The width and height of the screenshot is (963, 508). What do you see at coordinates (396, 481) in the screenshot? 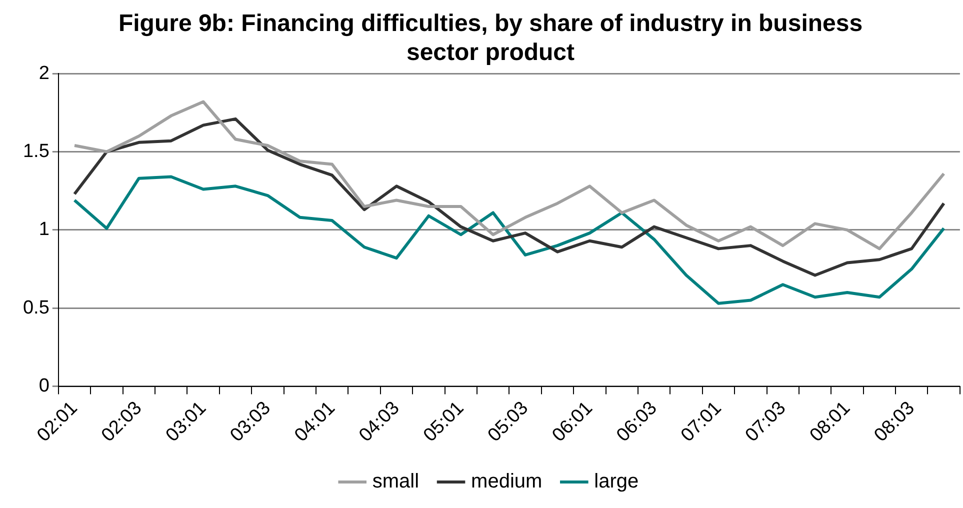
I see `legend-label: small` at bounding box center [396, 481].